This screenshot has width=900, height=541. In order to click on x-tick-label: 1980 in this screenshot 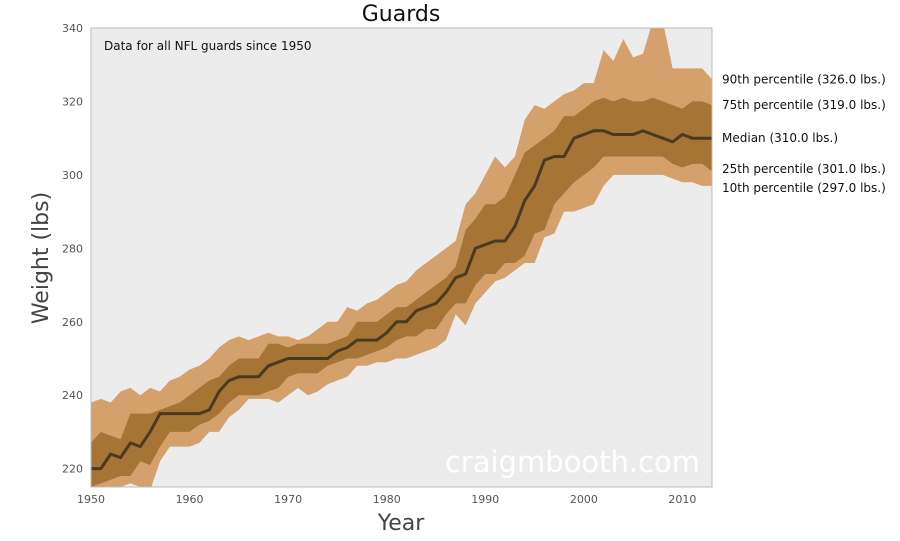, I will do `click(387, 499)`.